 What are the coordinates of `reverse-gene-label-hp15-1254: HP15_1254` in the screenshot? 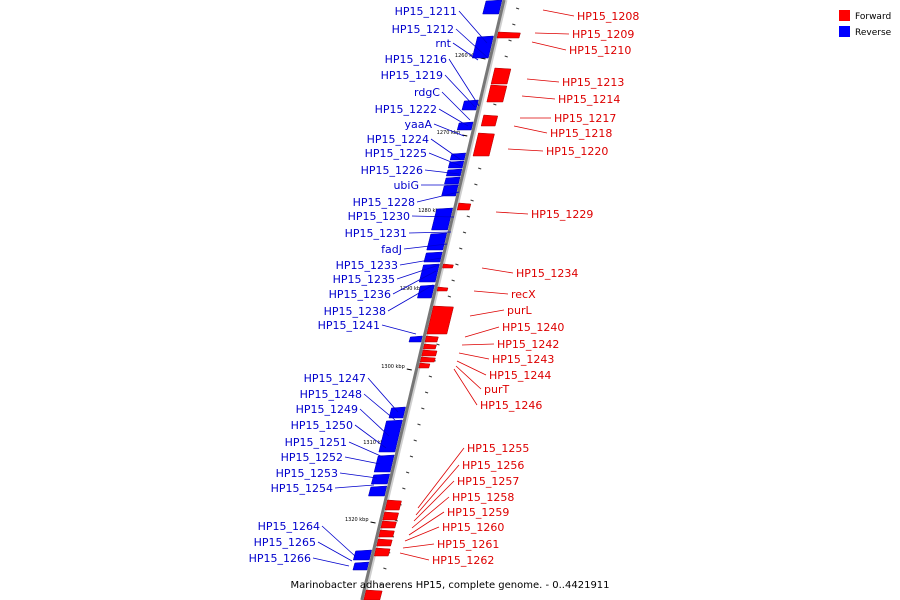 It's located at (302, 488).